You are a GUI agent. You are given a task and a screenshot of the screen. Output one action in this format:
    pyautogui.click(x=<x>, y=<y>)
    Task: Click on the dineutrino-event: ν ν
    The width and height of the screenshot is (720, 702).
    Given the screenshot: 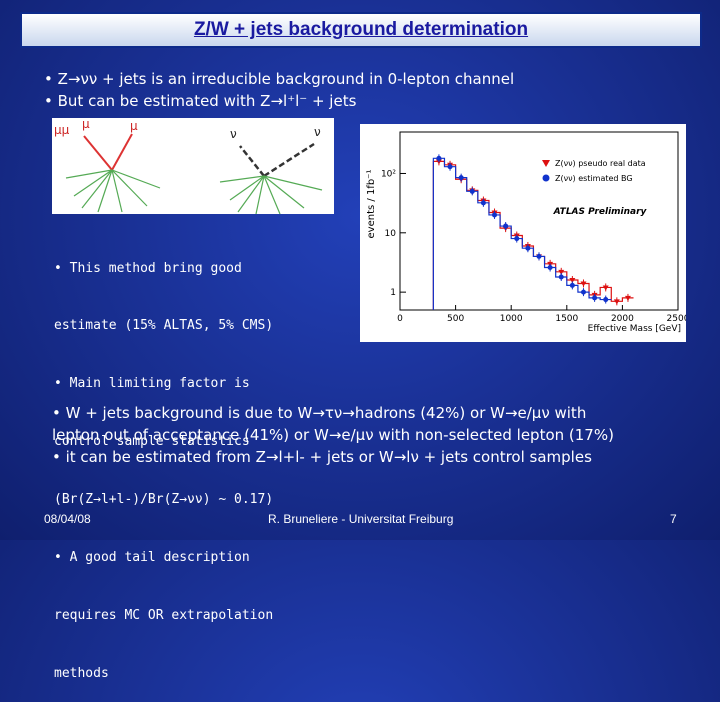 What is the action you would take?
    pyautogui.click(x=271, y=169)
    